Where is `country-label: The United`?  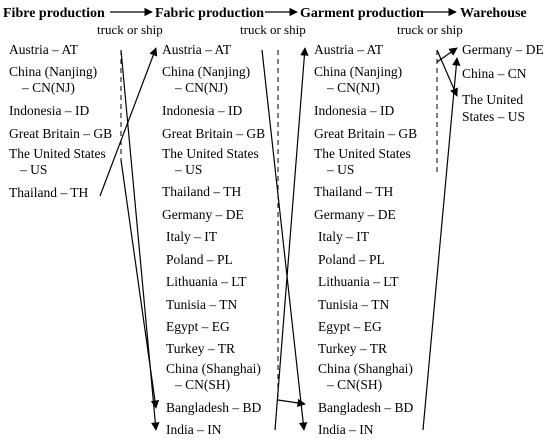 country-label: The United is located at coordinates (492, 99).